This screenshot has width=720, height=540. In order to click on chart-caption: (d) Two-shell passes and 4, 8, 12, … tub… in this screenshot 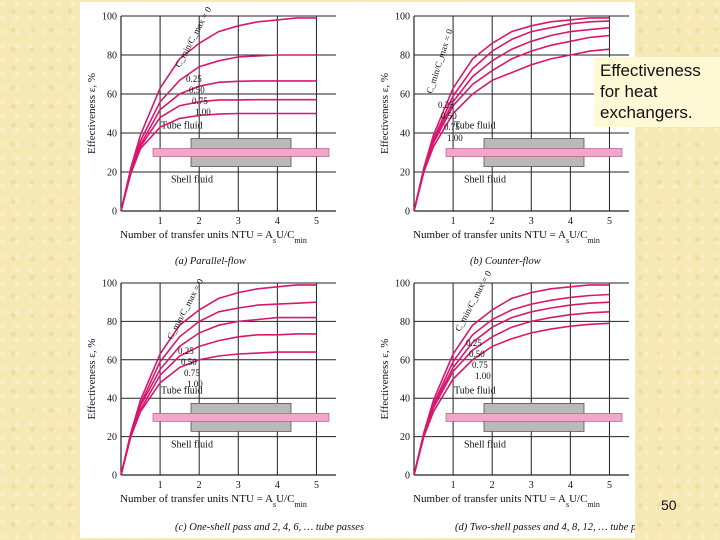, I will do `click(545, 527)`.